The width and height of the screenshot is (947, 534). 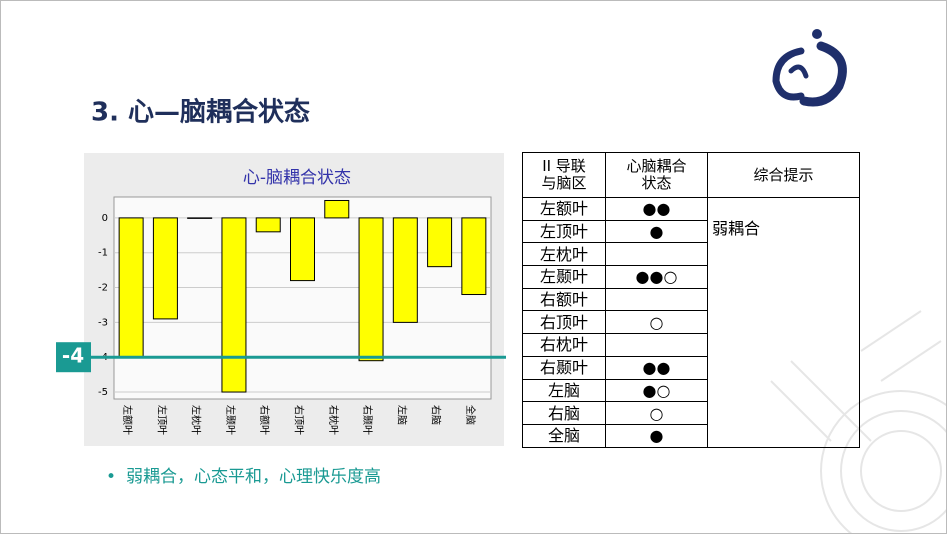 What do you see at coordinates (564, 367) in the screenshot?
I see `table-cell: 右颞叶` at bounding box center [564, 367].